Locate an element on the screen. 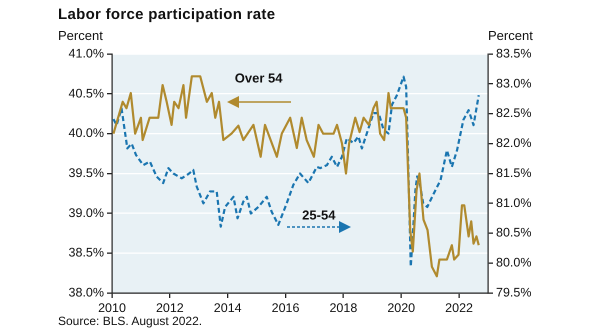 The width and height of the screenshot is (600, 332). y-tick-label: 40.0% is located at coordinates (86, 133).